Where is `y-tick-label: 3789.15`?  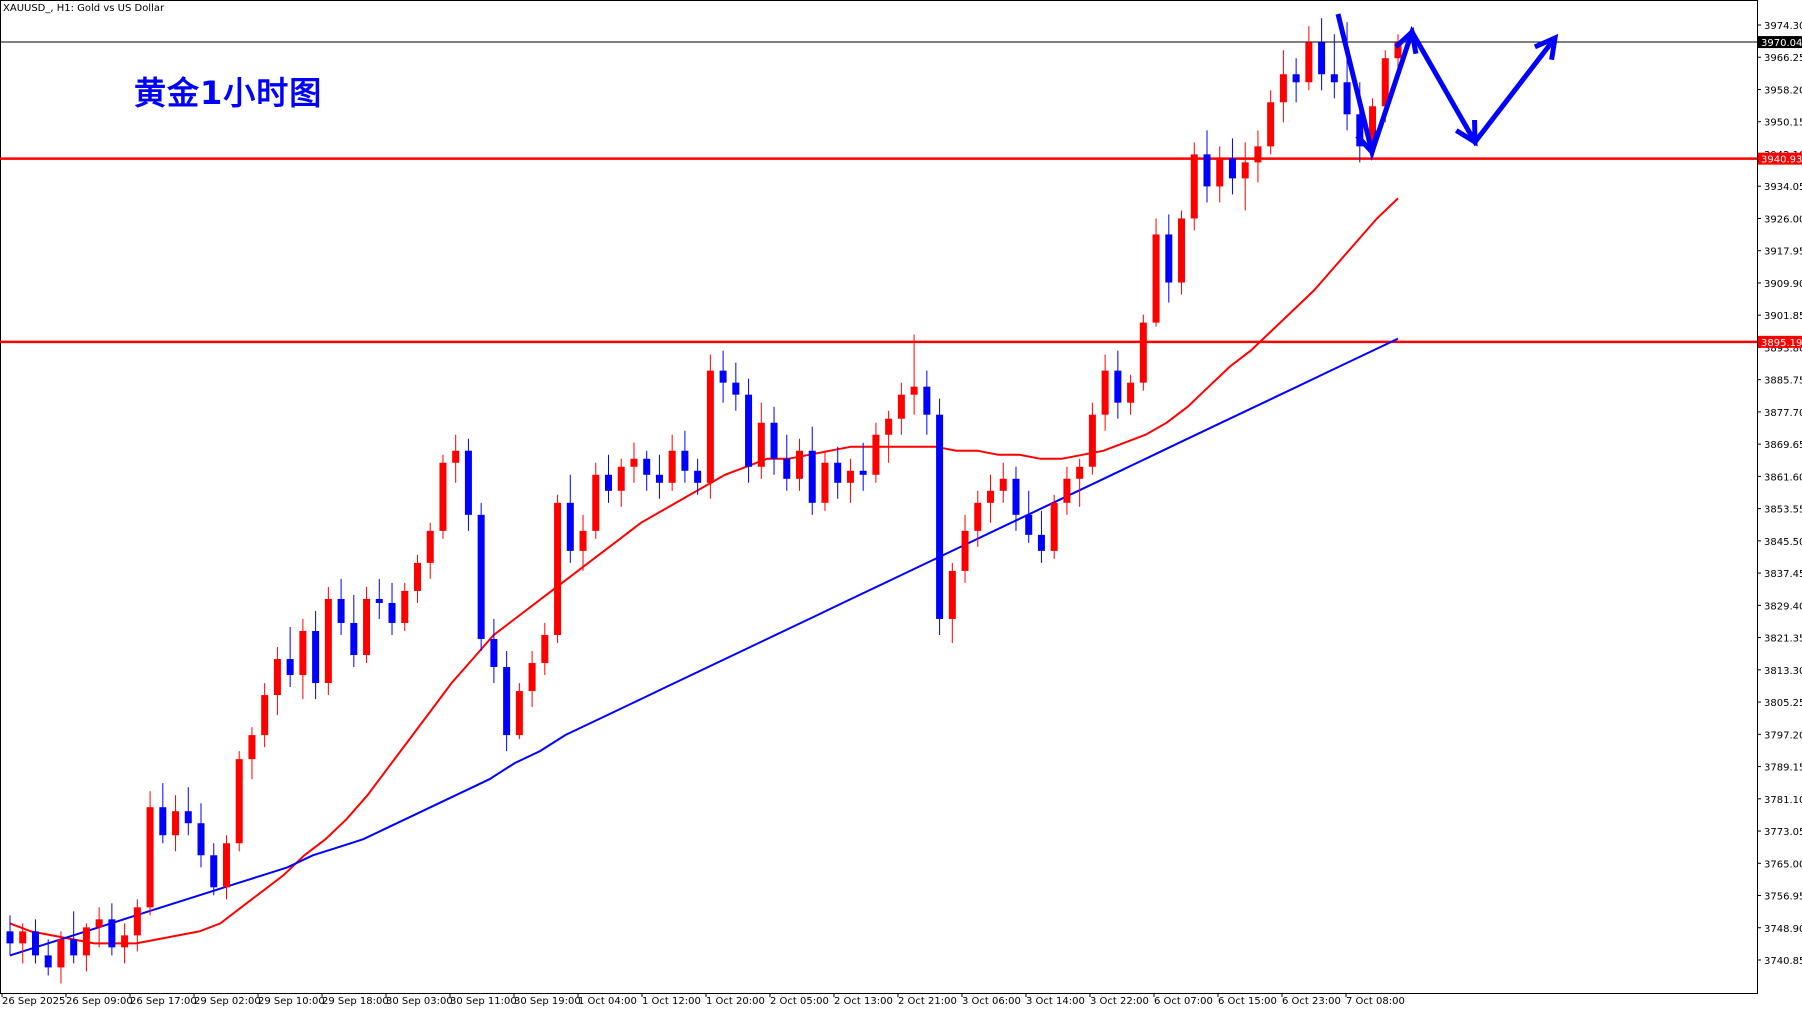
y-tick-label: 3789.15 is located at coordinates (1783, 768).